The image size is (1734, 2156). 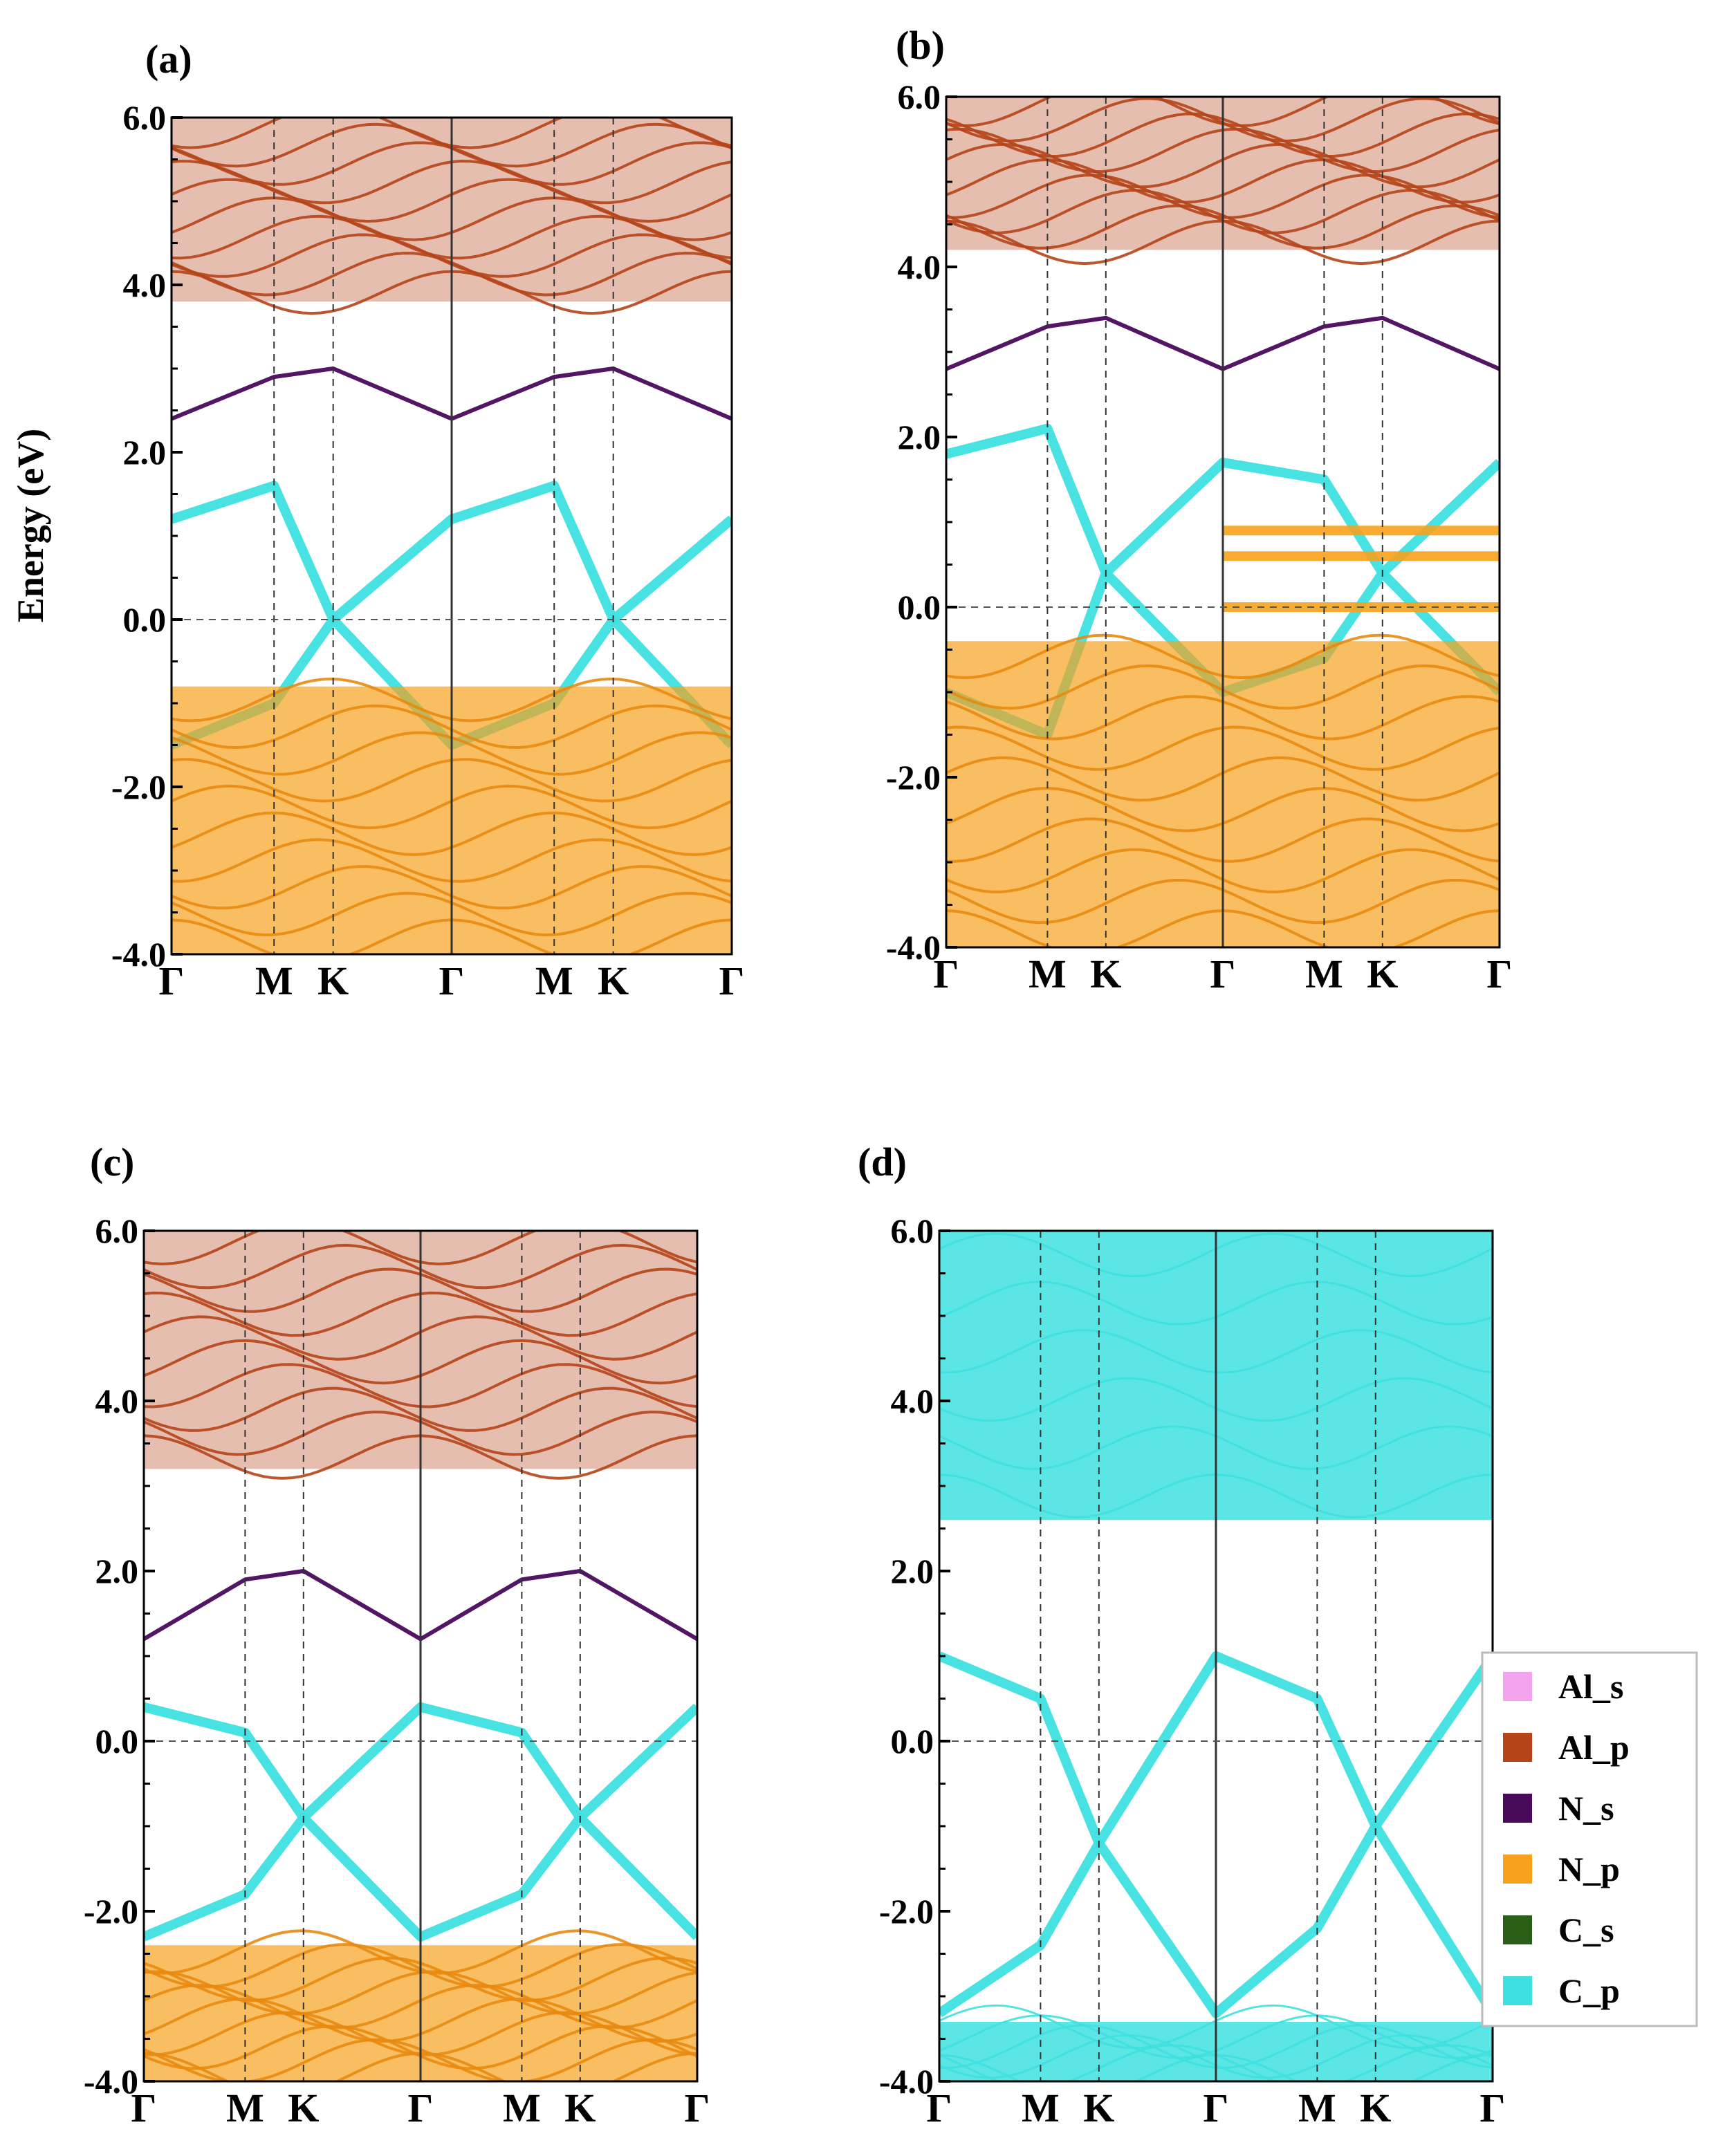 What do you see at coordinates (1586, 1930) in the screenshot?
I see `legend-label: C_s` at bounding box center [1586, 1930].